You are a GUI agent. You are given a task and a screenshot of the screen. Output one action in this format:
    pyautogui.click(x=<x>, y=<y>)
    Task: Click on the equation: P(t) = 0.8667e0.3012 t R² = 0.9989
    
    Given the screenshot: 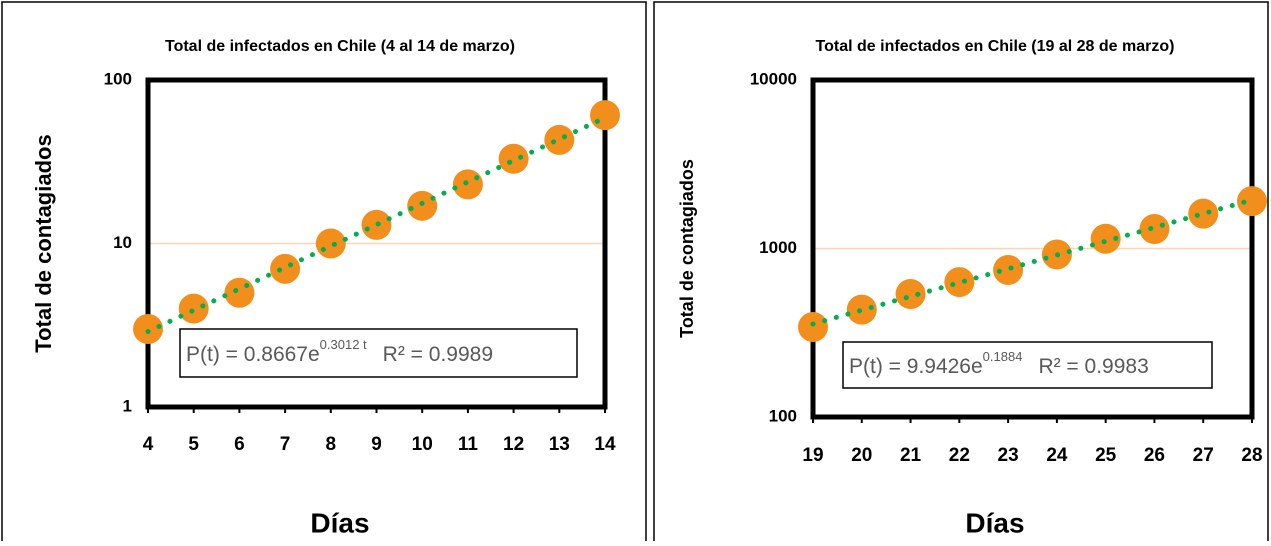 What is the action you would take?
    pyautogui.click(x=339, y=351)
    